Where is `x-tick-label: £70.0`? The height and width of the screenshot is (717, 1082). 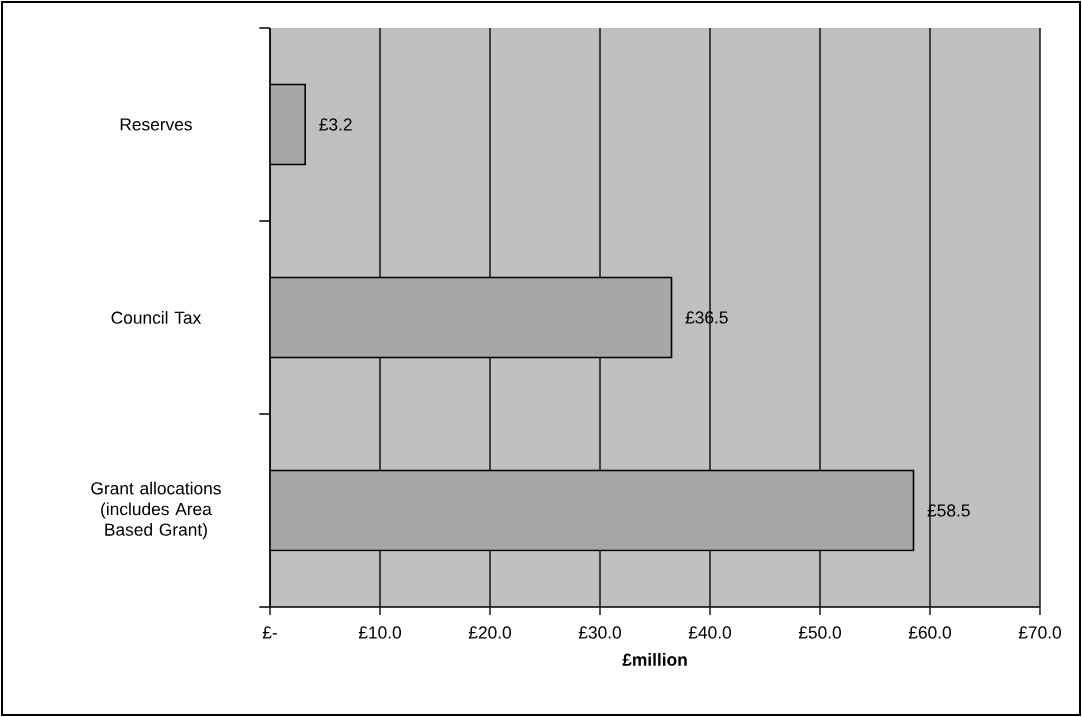 x-tick-label: £70.0 is located at coordinates (1040, 632).